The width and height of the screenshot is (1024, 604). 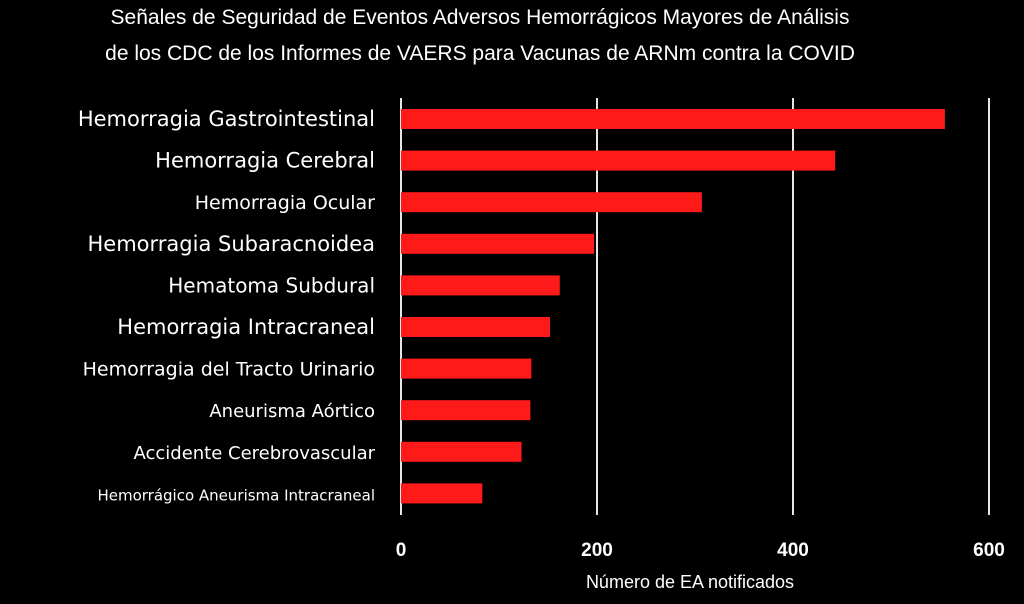 What do you see at coordinates (229, 370) in the screenshot?
I see `category-label: Hemorragia del Tracto Urinario` at bounding box center [229, 370].